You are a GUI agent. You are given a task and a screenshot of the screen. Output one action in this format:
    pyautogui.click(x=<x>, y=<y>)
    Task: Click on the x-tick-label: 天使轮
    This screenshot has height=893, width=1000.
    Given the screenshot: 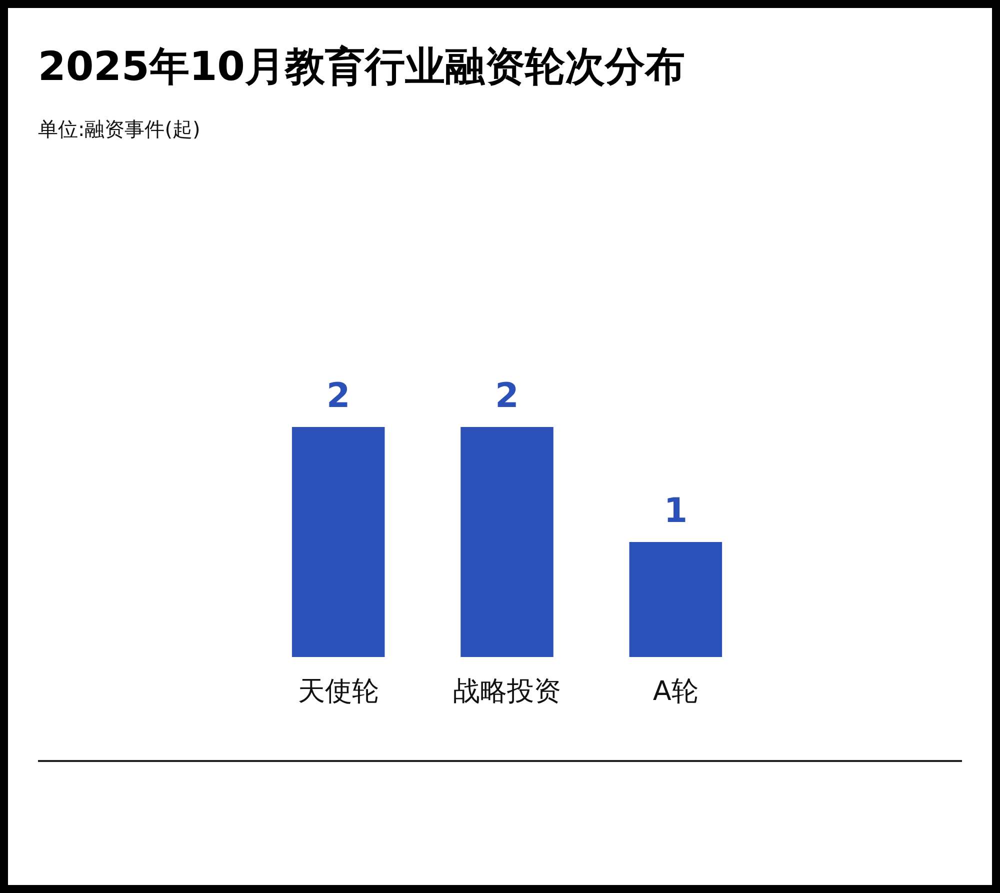 What is the action you would take?
    pyautogui.click(x=338, y=691)
    